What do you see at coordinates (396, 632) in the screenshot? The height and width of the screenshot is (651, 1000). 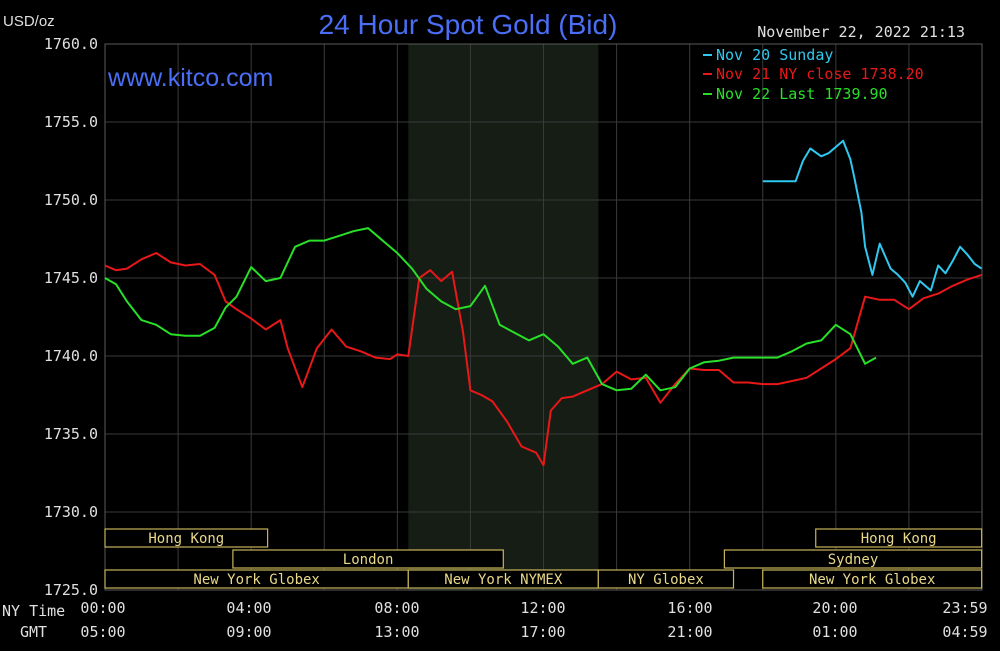 I see `x-tick-gmt: 13:00` at bounding box center [396, 632].